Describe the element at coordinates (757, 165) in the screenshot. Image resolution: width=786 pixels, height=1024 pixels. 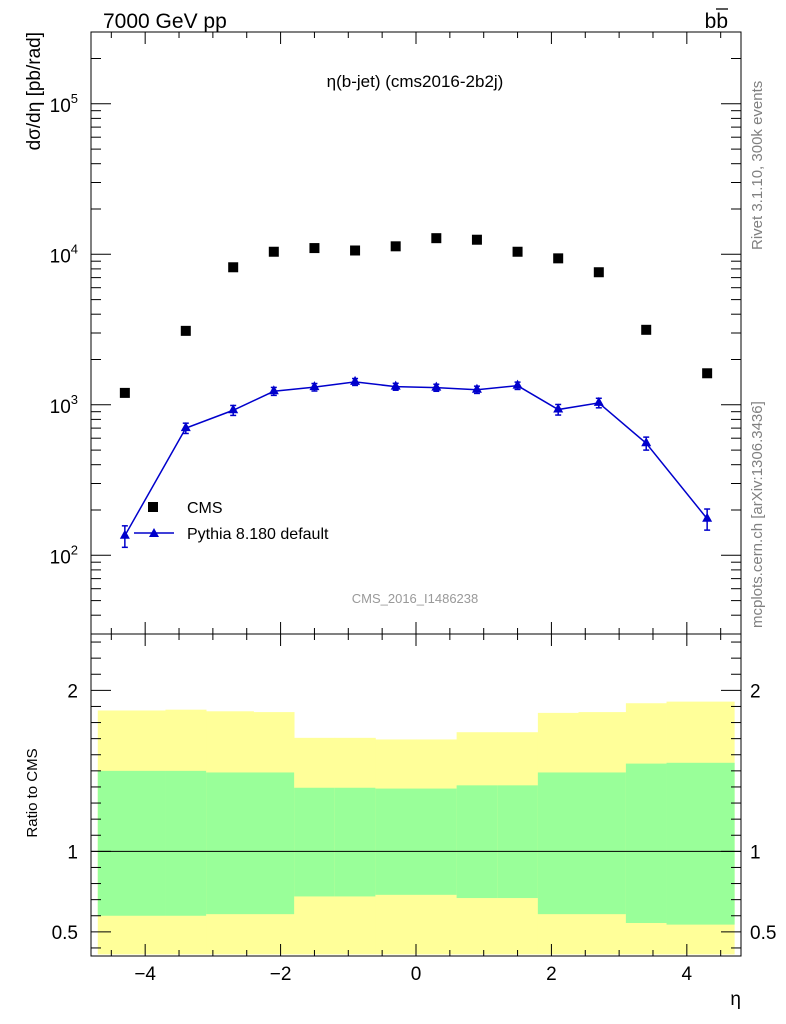
I see `rivet-label: Rivet 3.1.10, 300k events` at that location.